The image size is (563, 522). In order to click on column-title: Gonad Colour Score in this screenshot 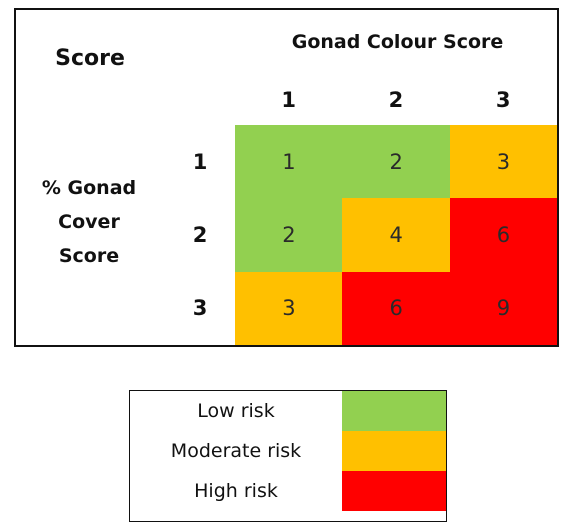, I will do `click(397, 42)`.